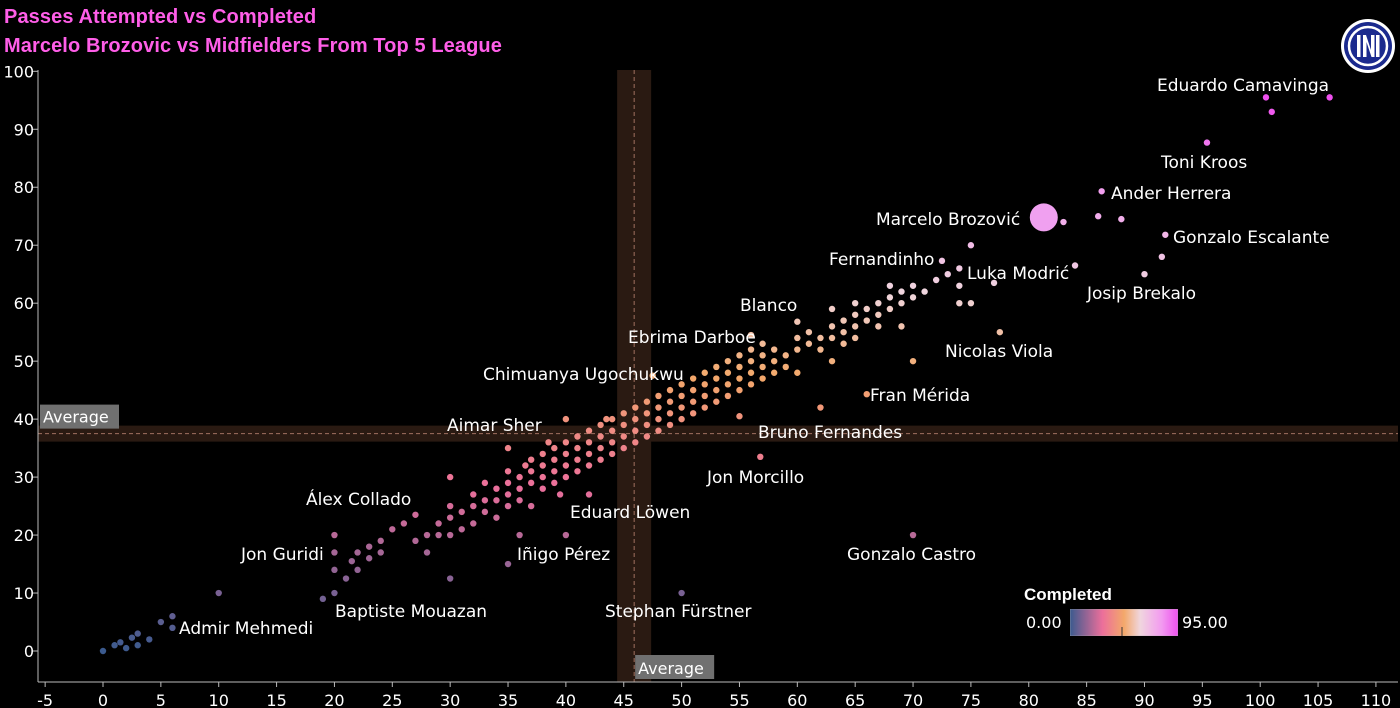  Describe the element at coordinates (76, 417) in the screenshot. I see `y-average-label: Average` at that location.